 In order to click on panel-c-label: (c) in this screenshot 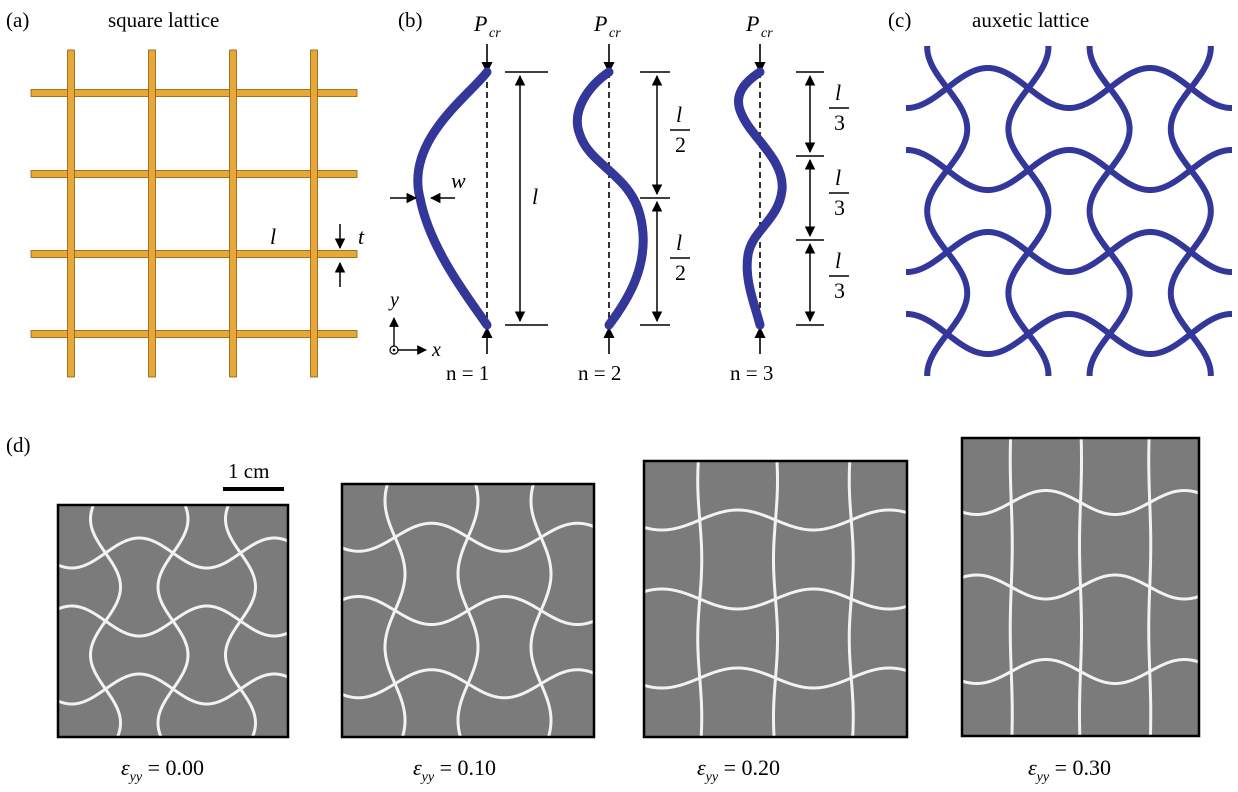, I will do `click(899, 20)`.